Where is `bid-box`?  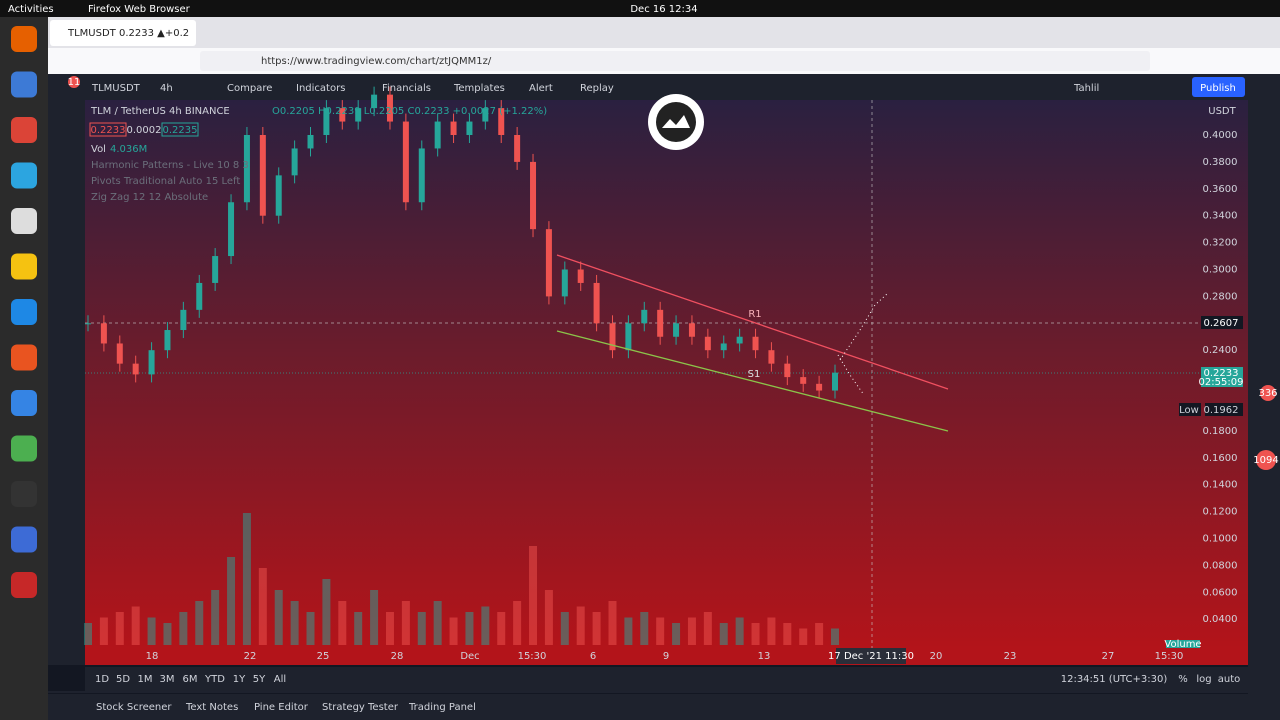 bid-box is located at coordinates (108, 129).